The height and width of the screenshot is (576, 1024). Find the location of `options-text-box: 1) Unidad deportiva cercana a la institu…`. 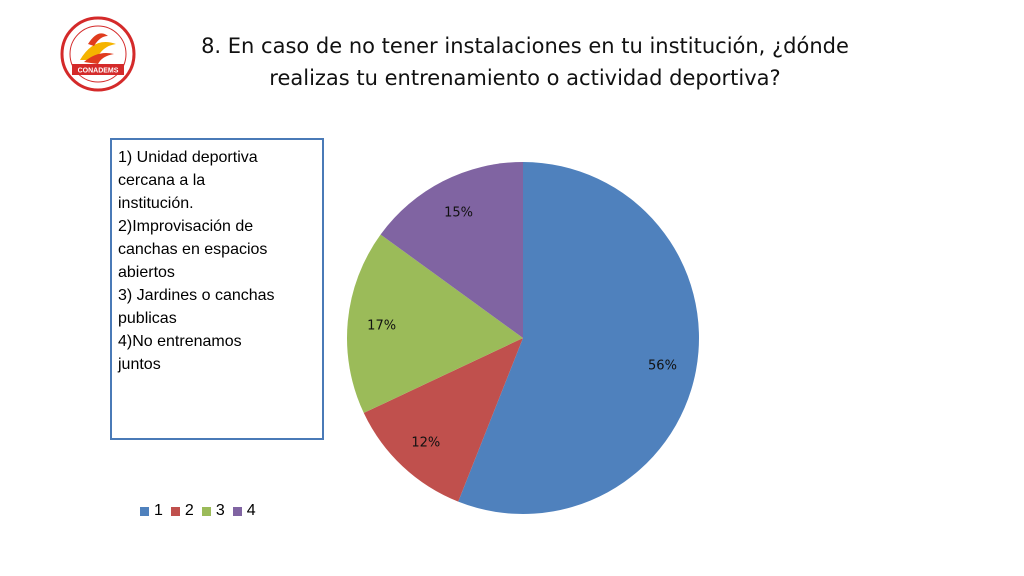

options-text-box: 1) Unidad deportiva cercana a la institu… is located at coordinates (217, 289).